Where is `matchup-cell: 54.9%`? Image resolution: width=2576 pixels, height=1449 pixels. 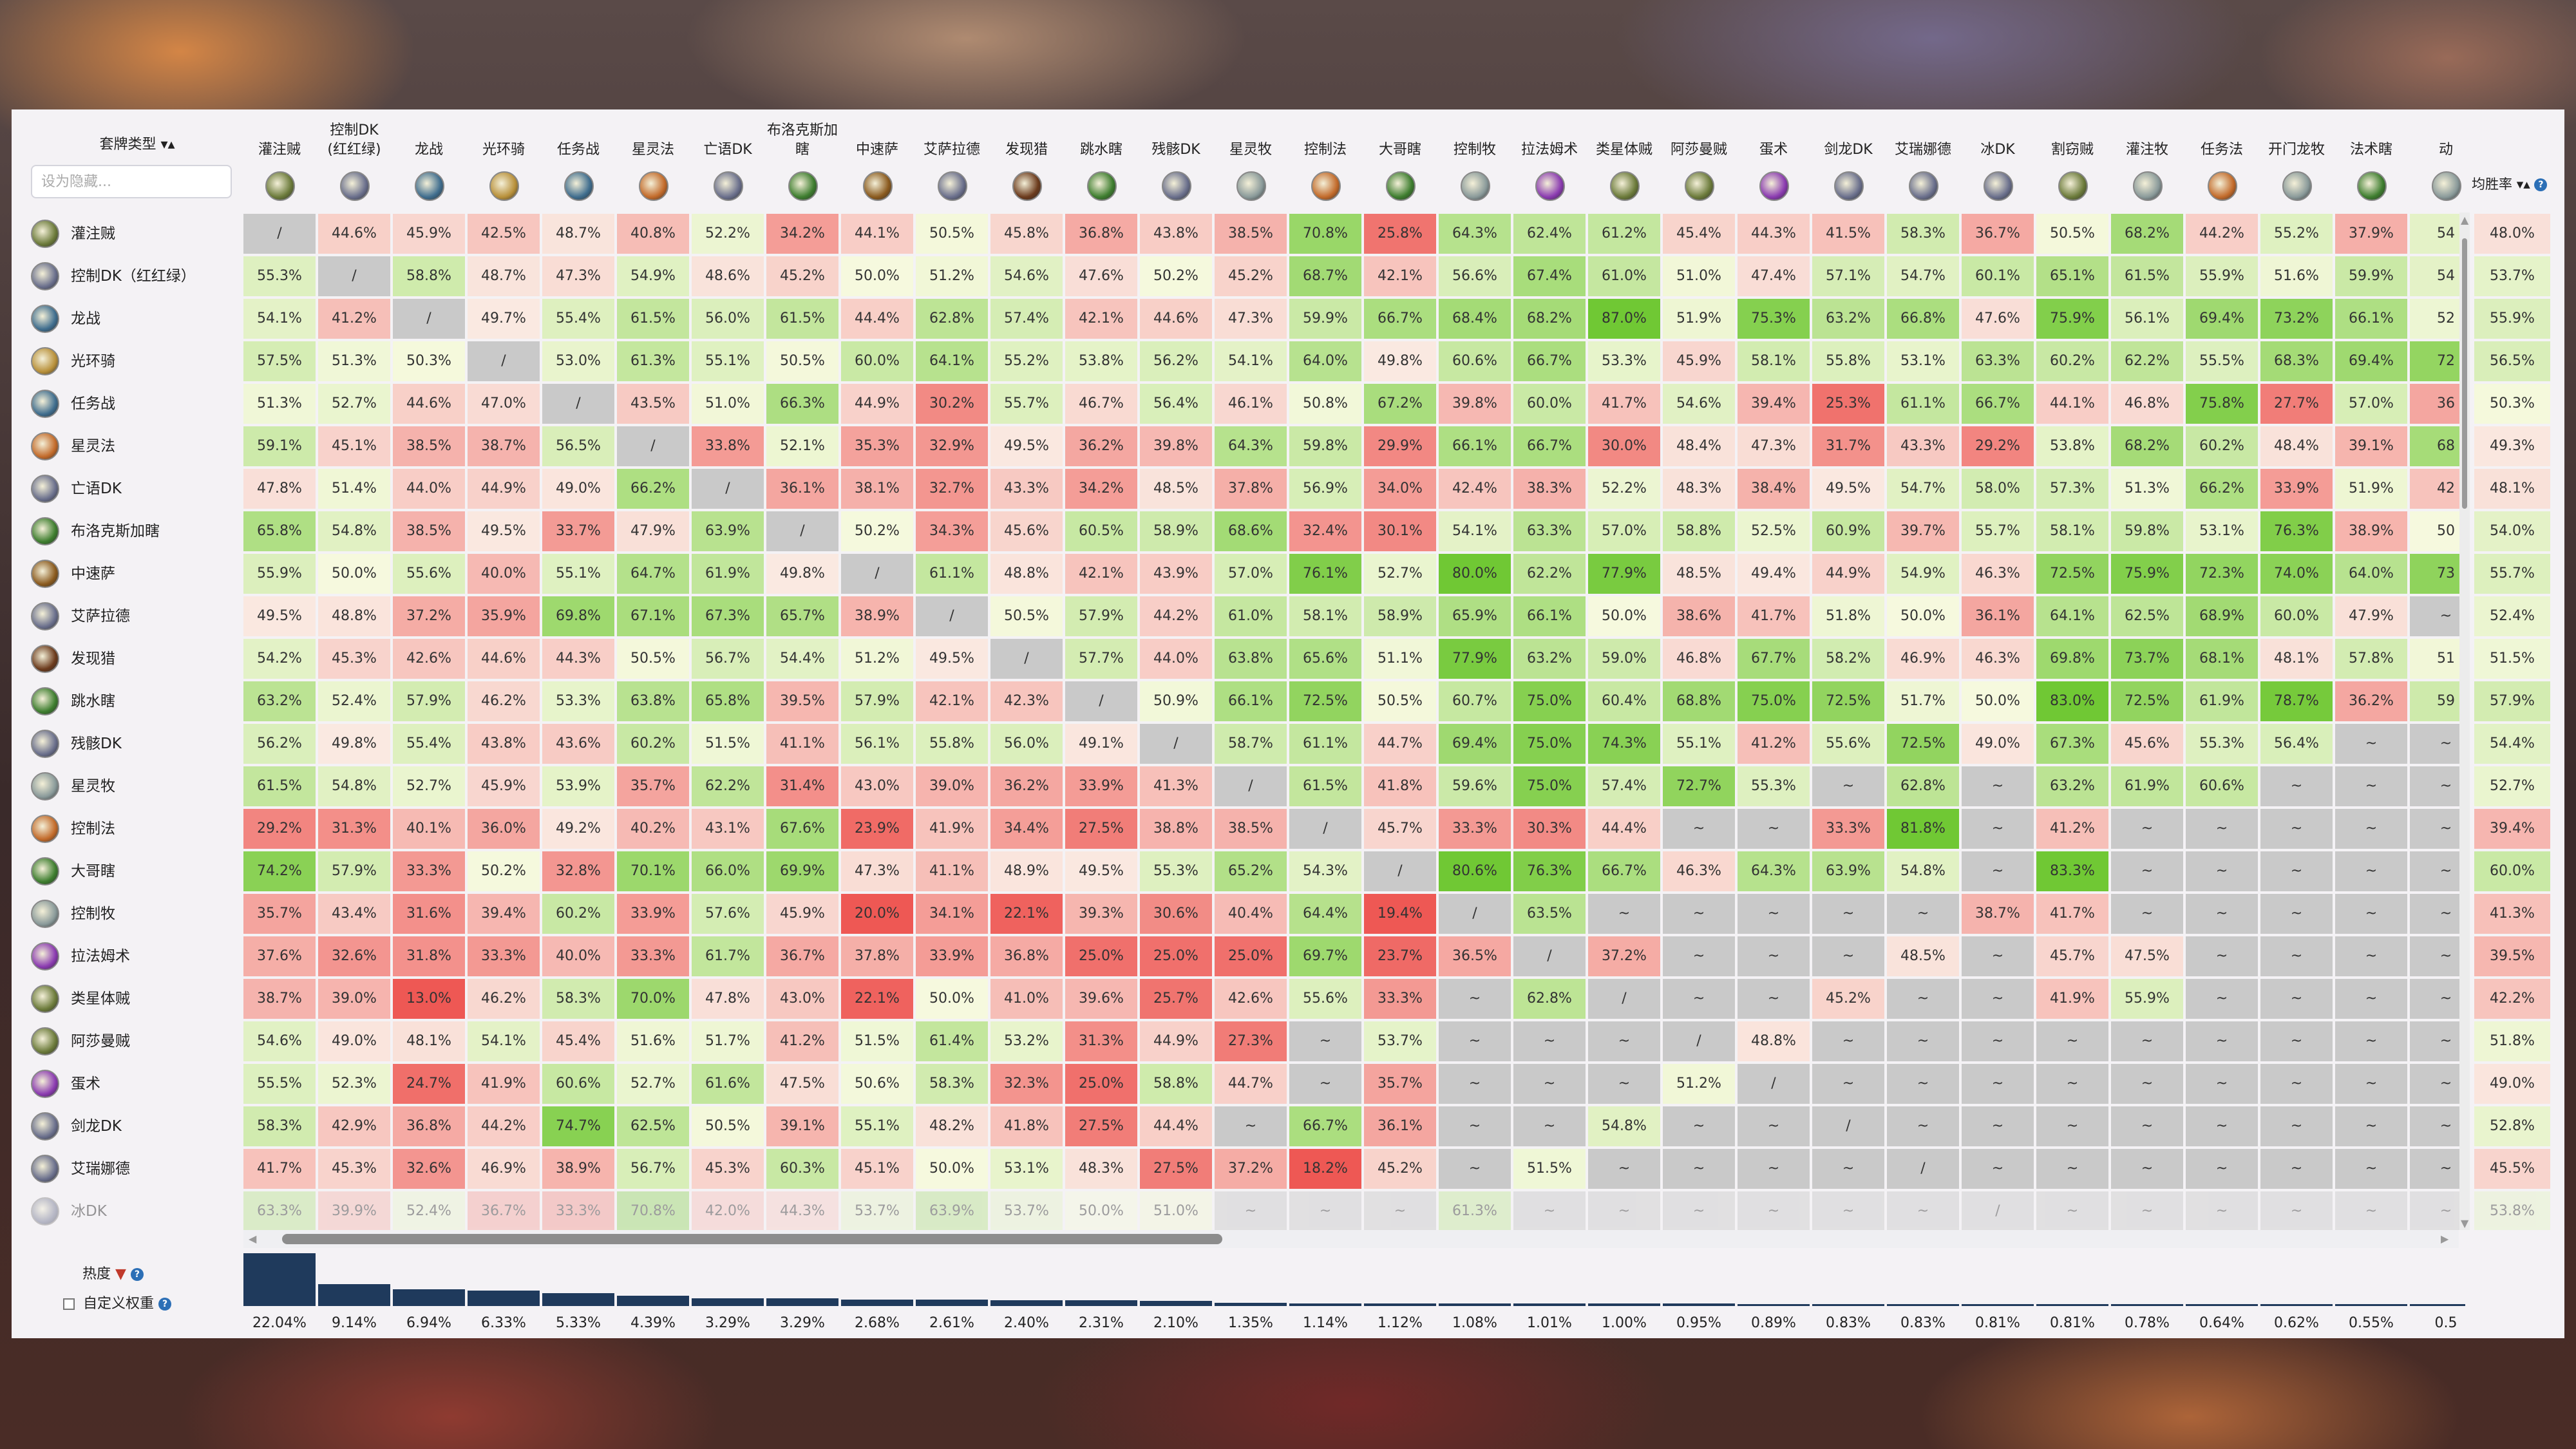 matchup-cell: 54.9% is located at coordinates (1923, 574).